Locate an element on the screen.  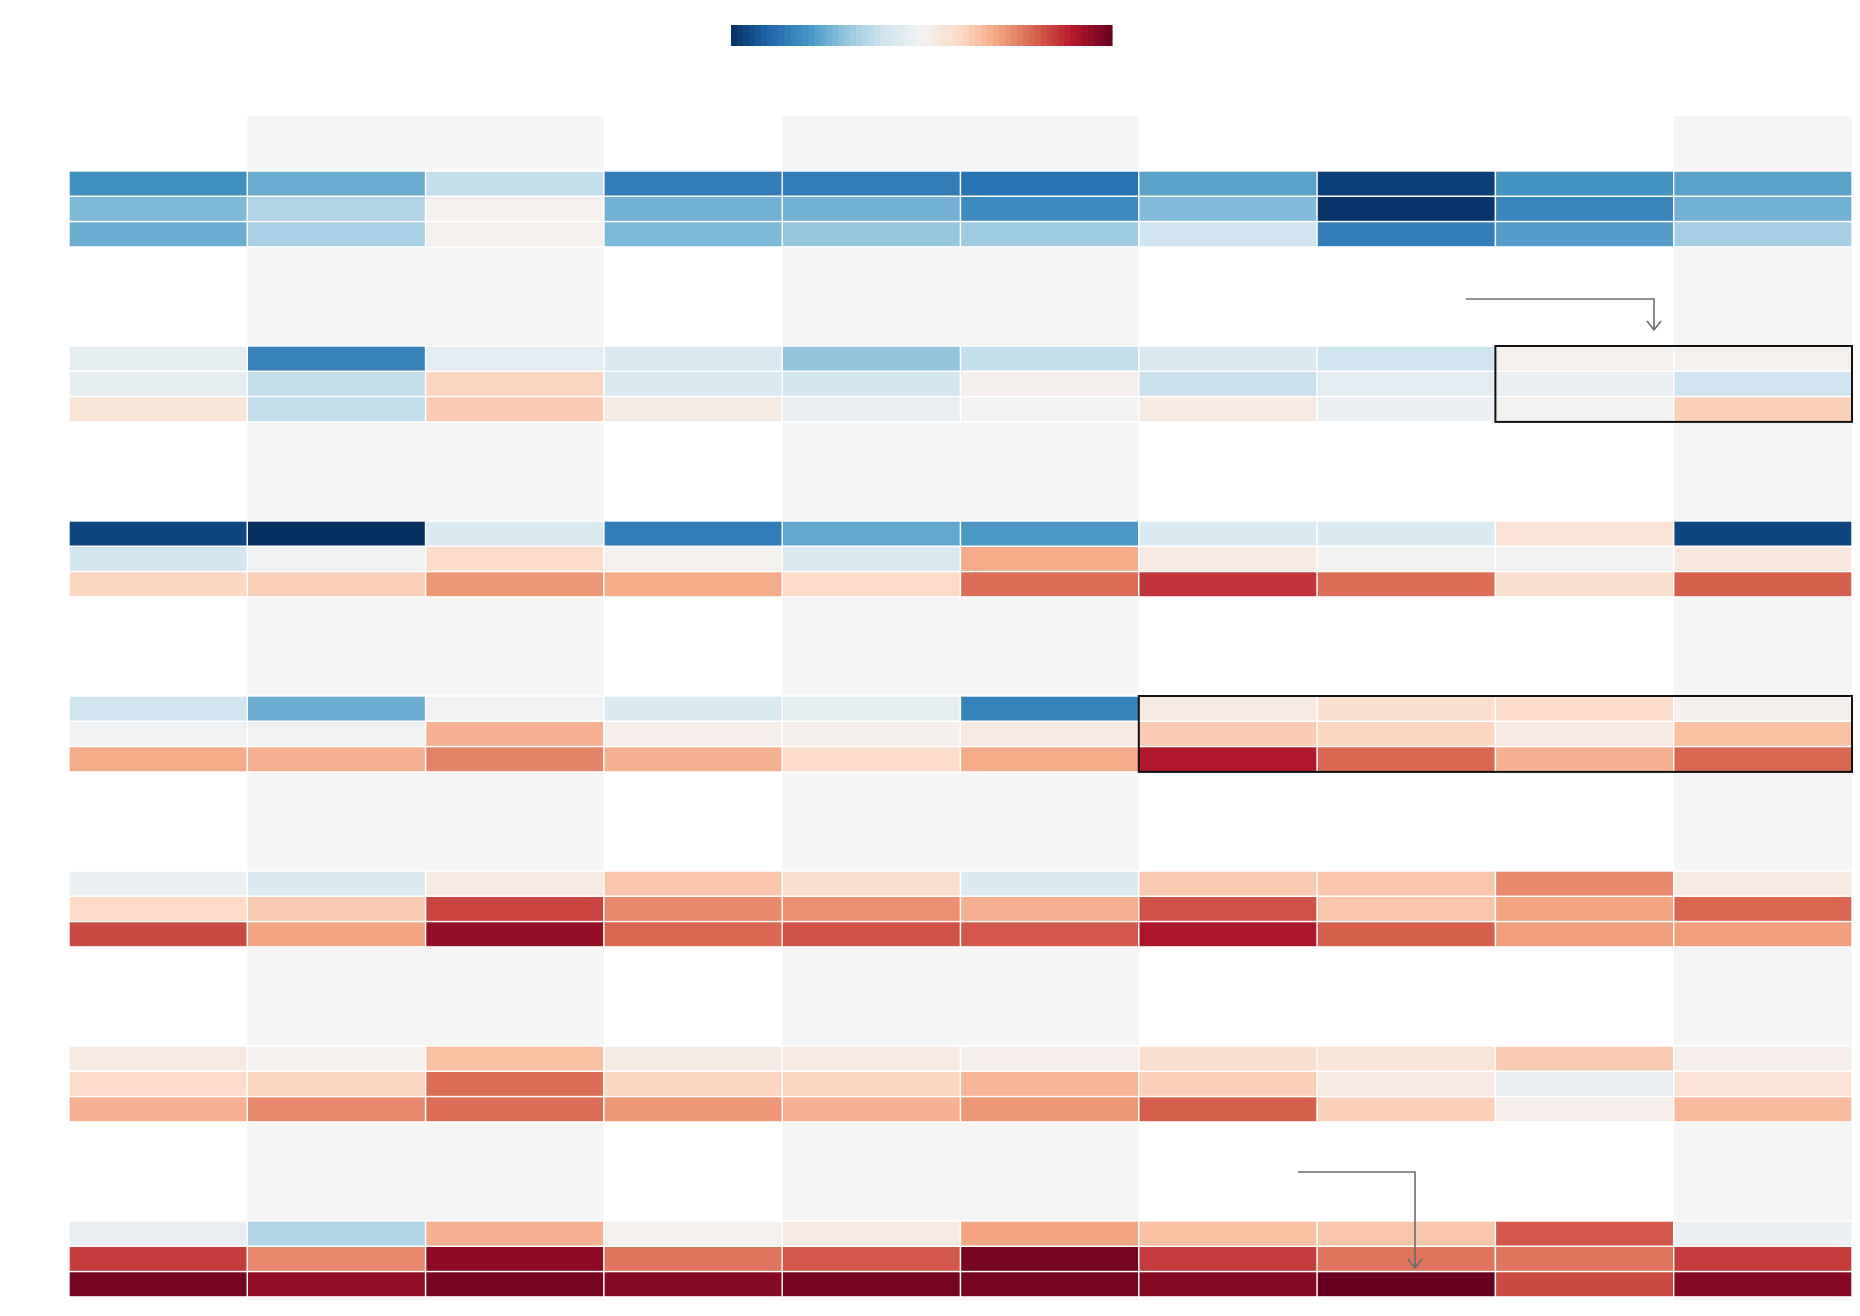
highlight-box is located at coordinates (1495, 734).